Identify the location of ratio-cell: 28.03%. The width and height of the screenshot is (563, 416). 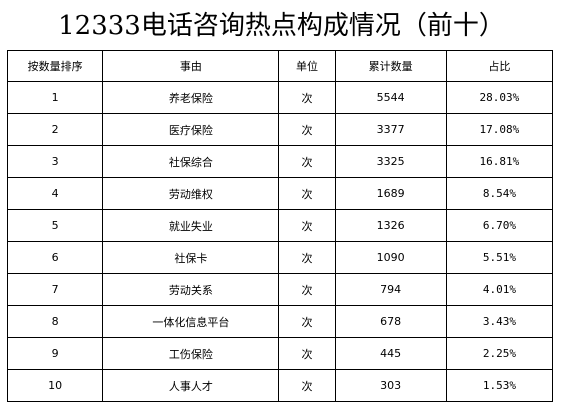
(499, 97).